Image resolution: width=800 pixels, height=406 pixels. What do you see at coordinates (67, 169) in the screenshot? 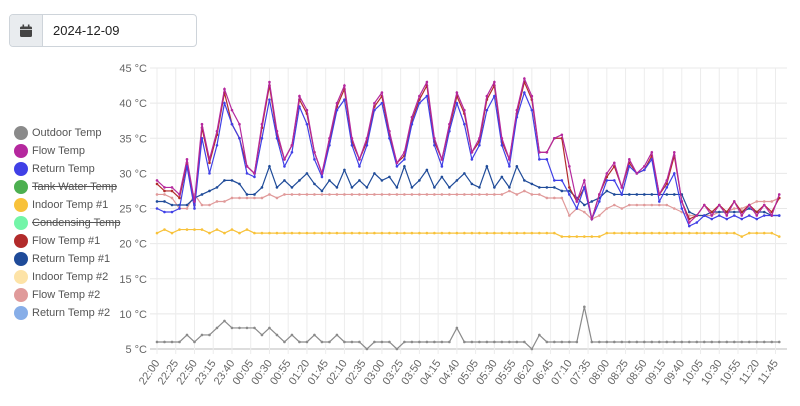
I see `legend-item-return-temp: Return Temp` at bounding box center [67, 169].